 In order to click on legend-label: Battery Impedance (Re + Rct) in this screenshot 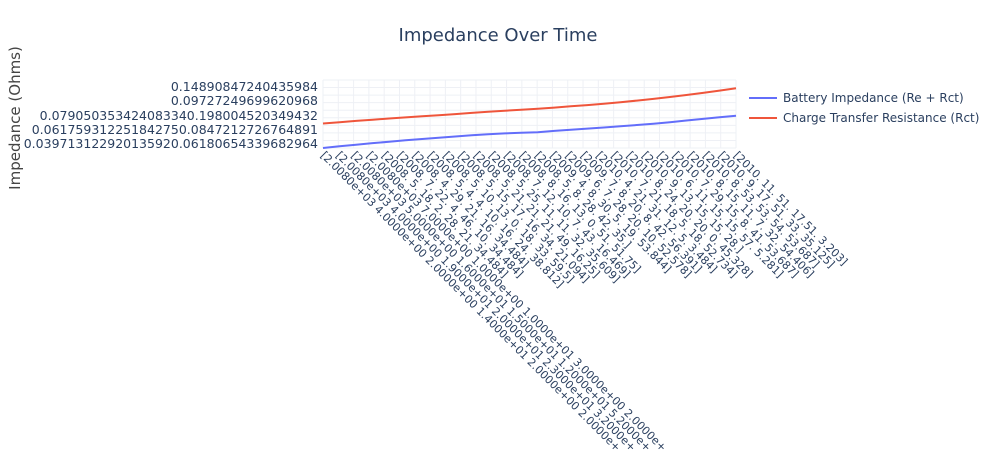, I will do `click(873, 98)`.